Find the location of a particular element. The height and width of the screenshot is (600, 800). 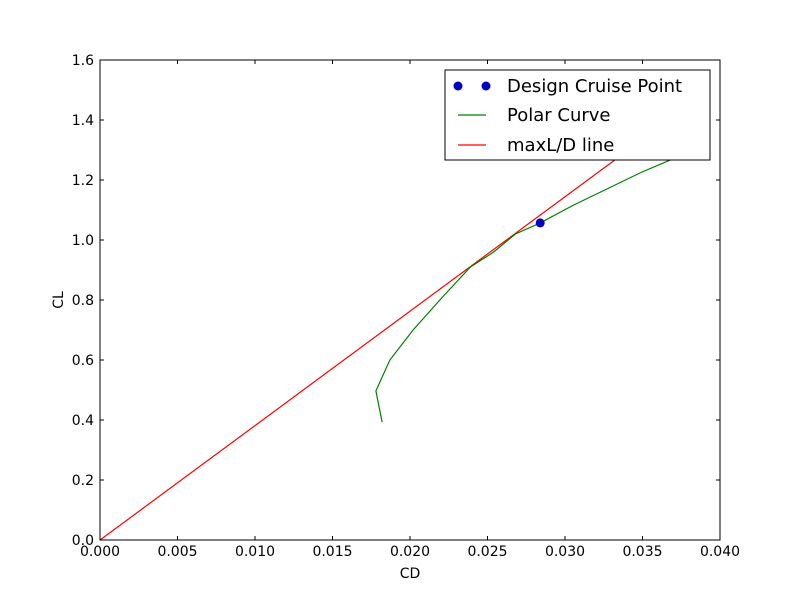

x-tick-label: 0.010 is located at coordinates (255, 552).